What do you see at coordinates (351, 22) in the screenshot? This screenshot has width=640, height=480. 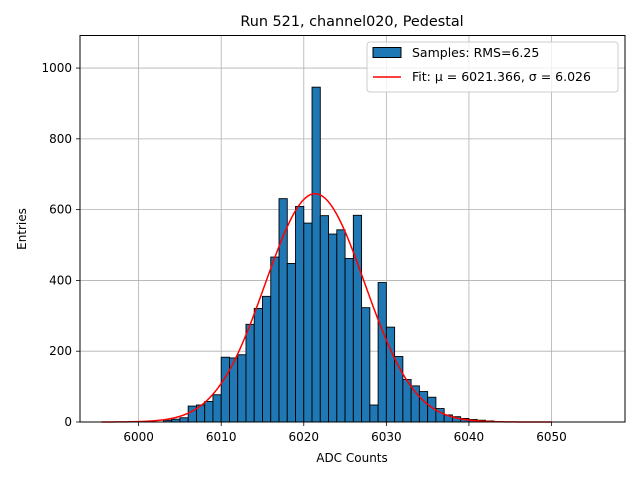 I see `chart-title: Run 521, channel020, Pedestal` at bounding box center [351, 22].